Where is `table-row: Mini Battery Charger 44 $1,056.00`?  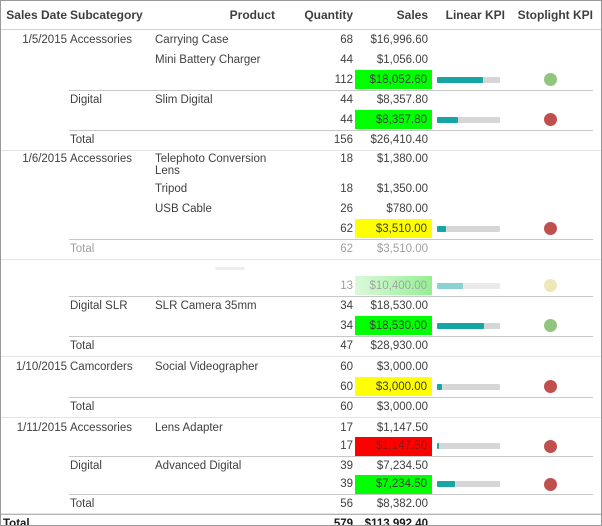
table-row: Mini Battery Charger 44 $1,056.00 is located at coordinates (301, 60).